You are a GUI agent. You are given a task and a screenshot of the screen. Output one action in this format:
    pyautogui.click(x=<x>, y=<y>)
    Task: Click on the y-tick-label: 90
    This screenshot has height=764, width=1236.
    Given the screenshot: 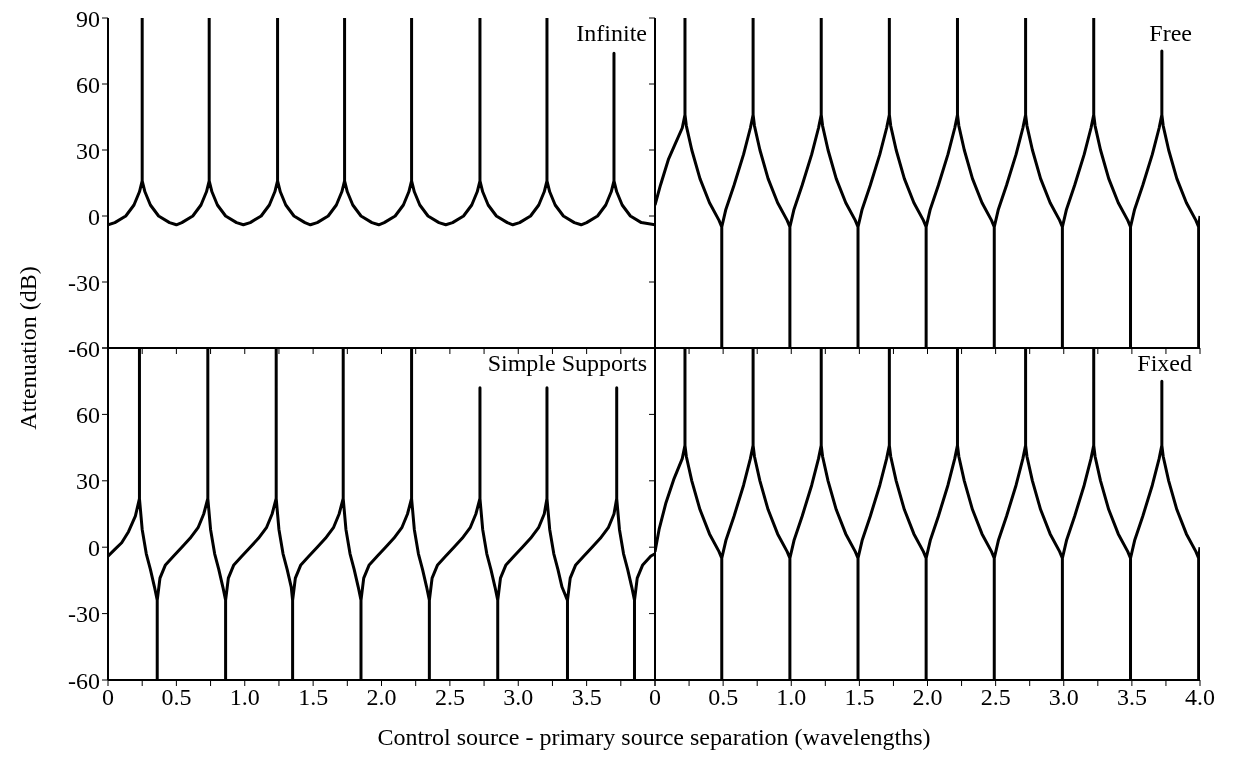 What is the action you would take?
    pyautogui.click(x=88, y=18)
    